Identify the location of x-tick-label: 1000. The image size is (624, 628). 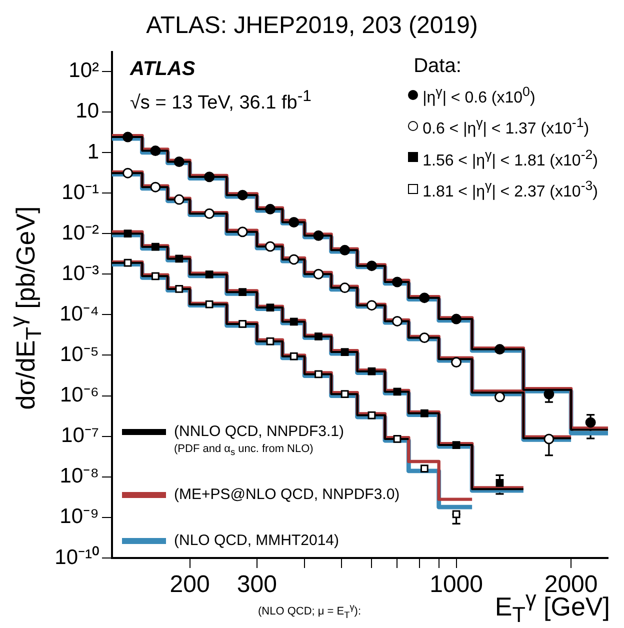
(456, 584).